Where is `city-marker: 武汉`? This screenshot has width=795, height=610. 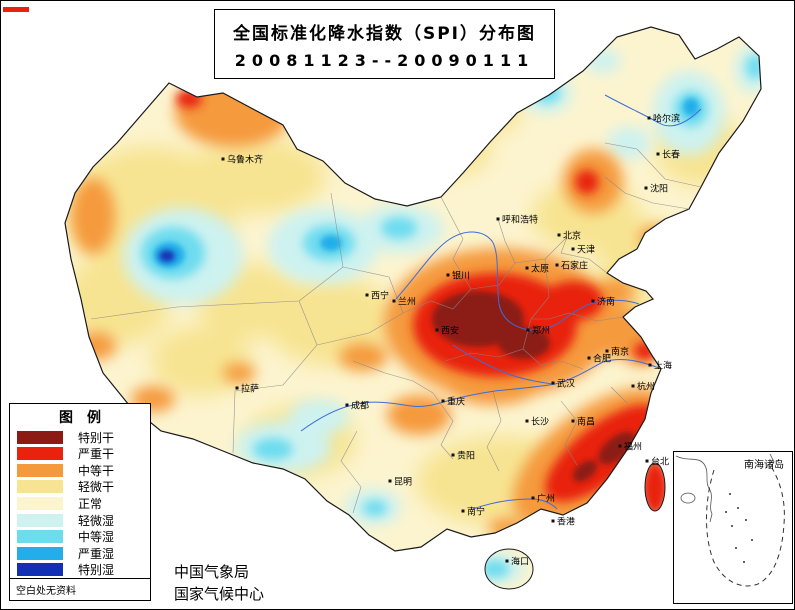 city-marker: 武汉 is located at coordinates (563, 384).